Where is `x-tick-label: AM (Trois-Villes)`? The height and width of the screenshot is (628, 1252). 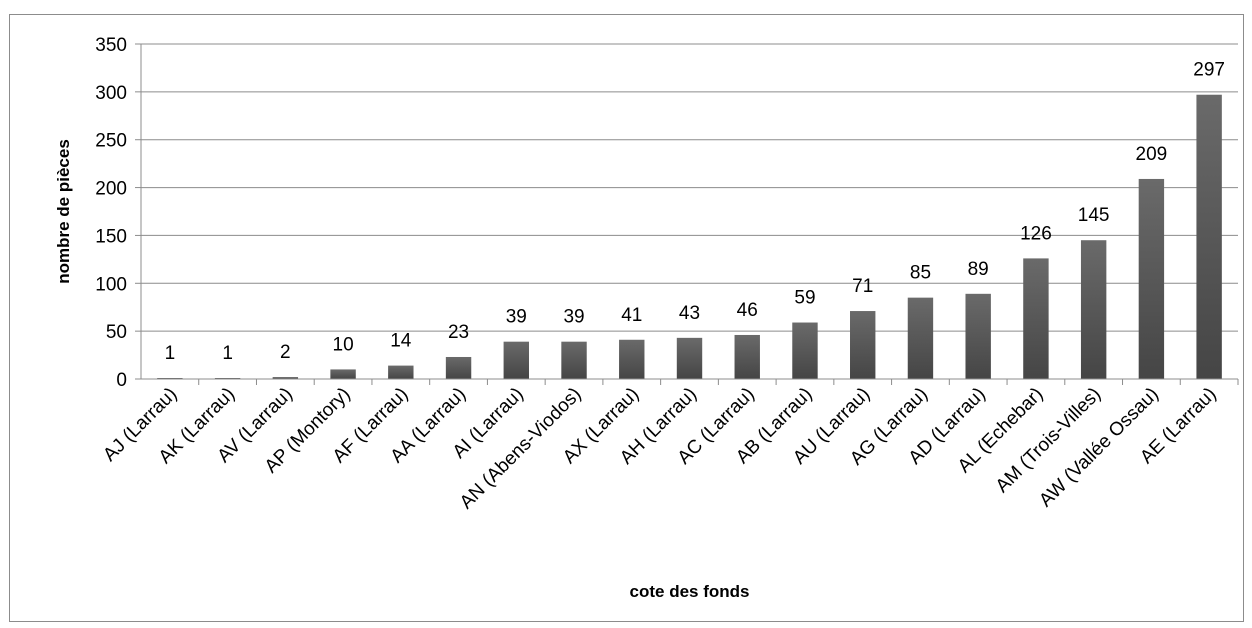 x-tick-label: AM (Trois-Villes) is located at coordinates (1048, 440).